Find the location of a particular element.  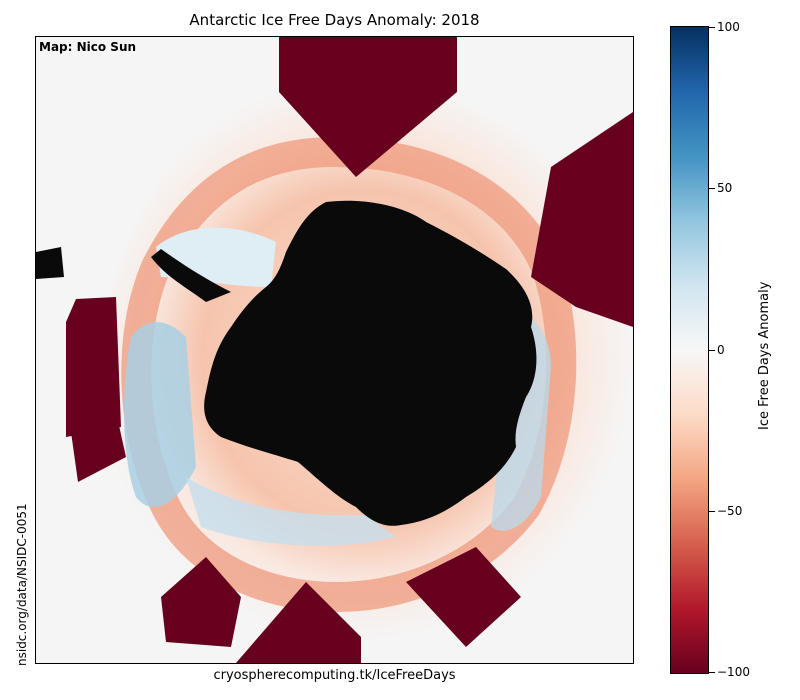

colorbar-tick-label: −100 is located at coordinates (733, 672).